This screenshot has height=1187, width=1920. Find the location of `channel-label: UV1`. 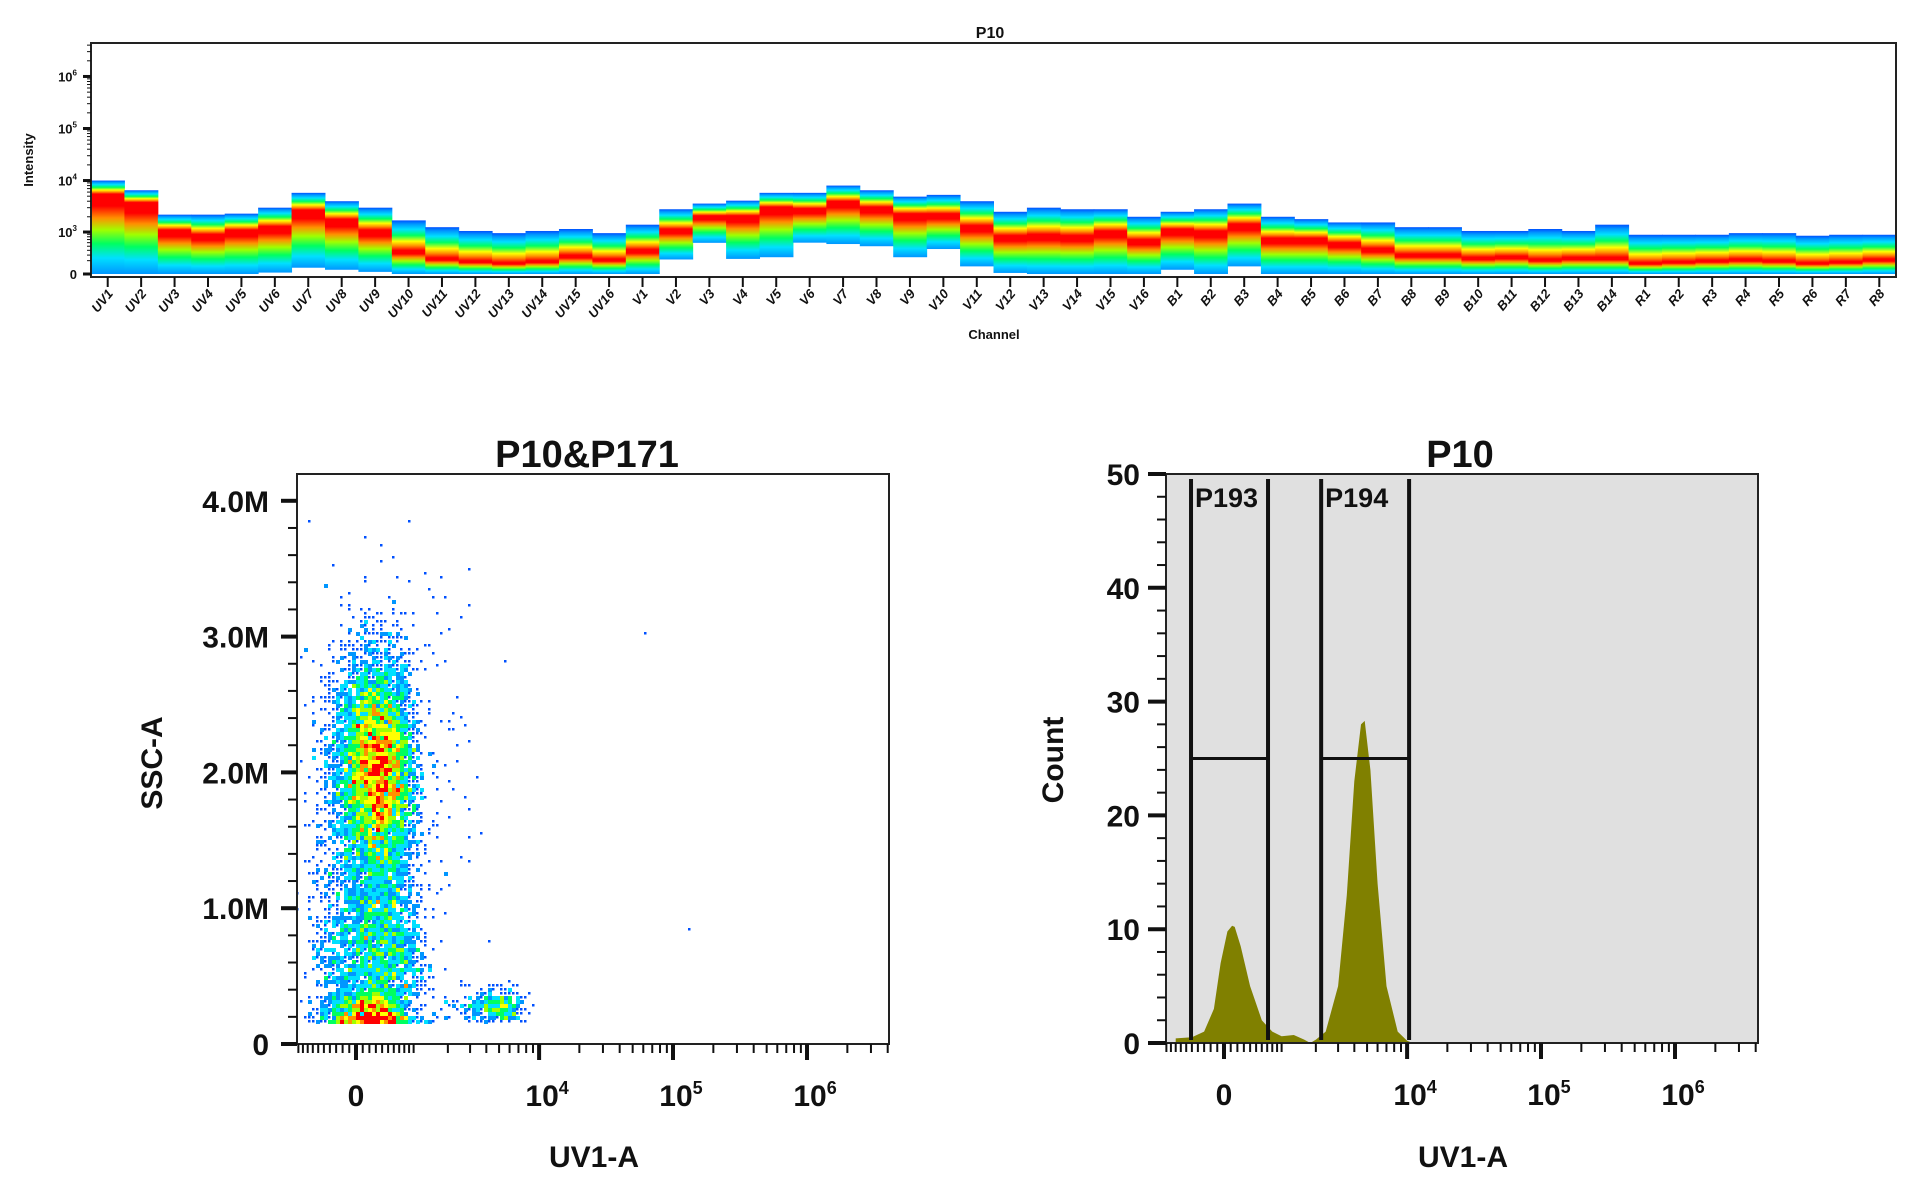

channel-label: UV1 is located at coordinates (102, 300).